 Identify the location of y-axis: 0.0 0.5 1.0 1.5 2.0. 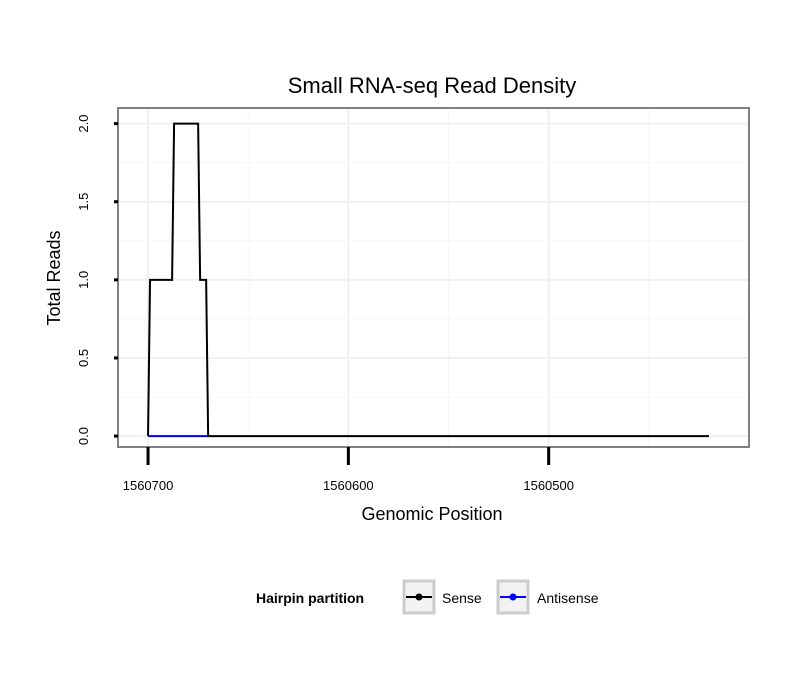
(97, 280).